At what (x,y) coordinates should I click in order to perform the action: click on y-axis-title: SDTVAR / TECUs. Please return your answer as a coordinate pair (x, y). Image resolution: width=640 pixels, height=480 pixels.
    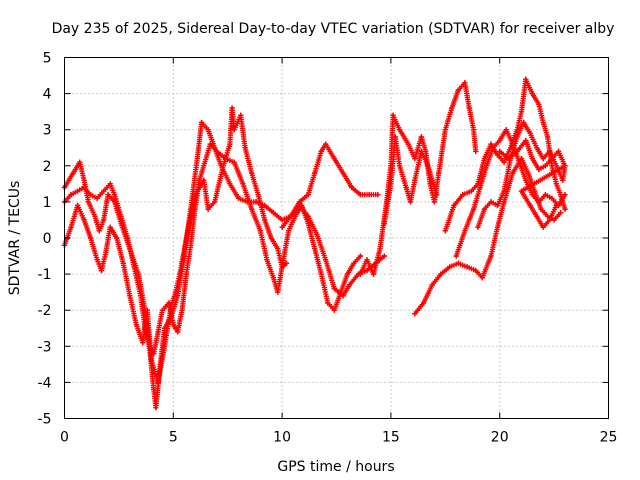
    Looking at the image, I should click on (15, 238).